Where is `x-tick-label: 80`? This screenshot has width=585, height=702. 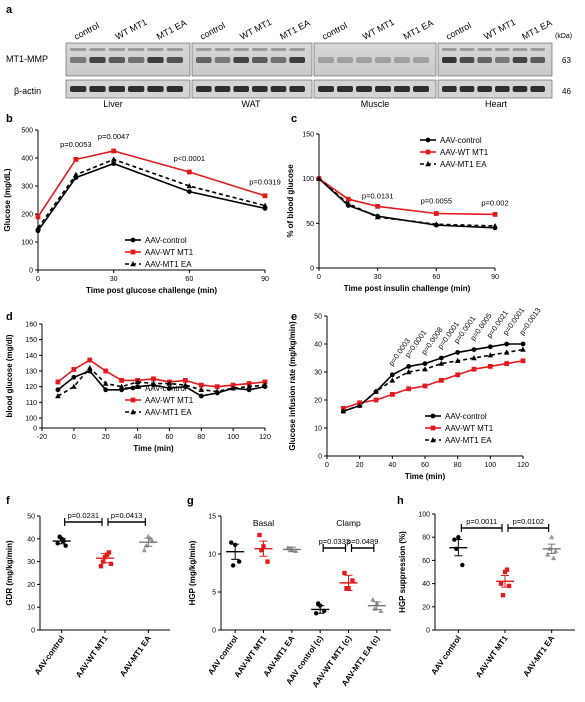
x-tick-label: 80 is located at coordinates (201, 437).